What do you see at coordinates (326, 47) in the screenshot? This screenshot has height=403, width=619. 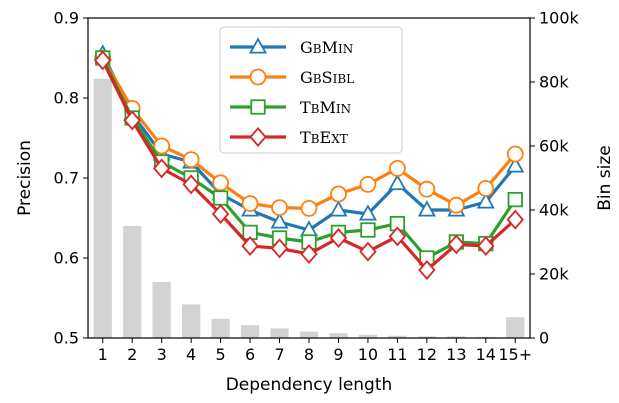 I see `legend-label: GBMIN` at bounding box center [326, 47].